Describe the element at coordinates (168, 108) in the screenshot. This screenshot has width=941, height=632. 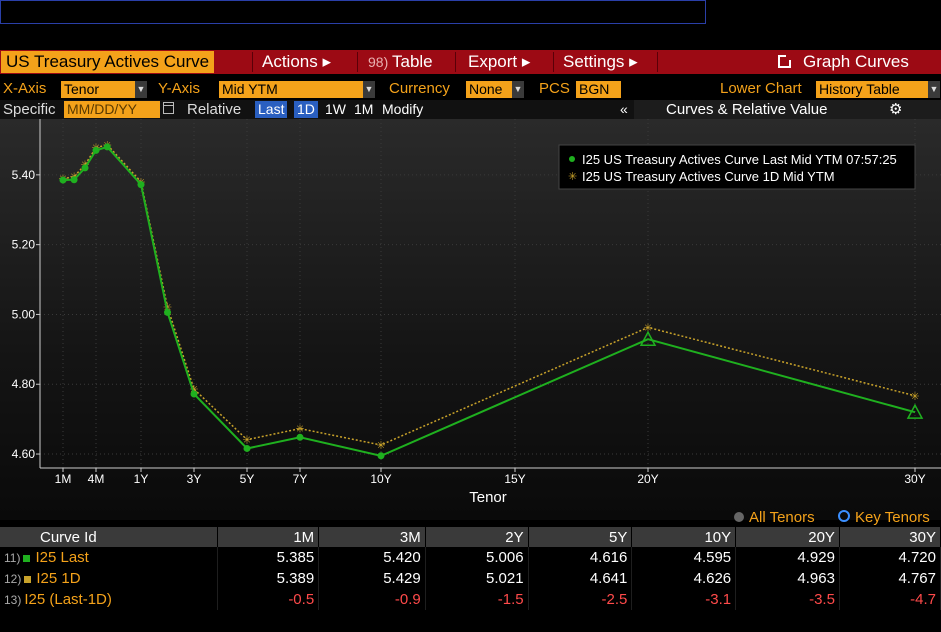
I see `calendar-icon` at that location.